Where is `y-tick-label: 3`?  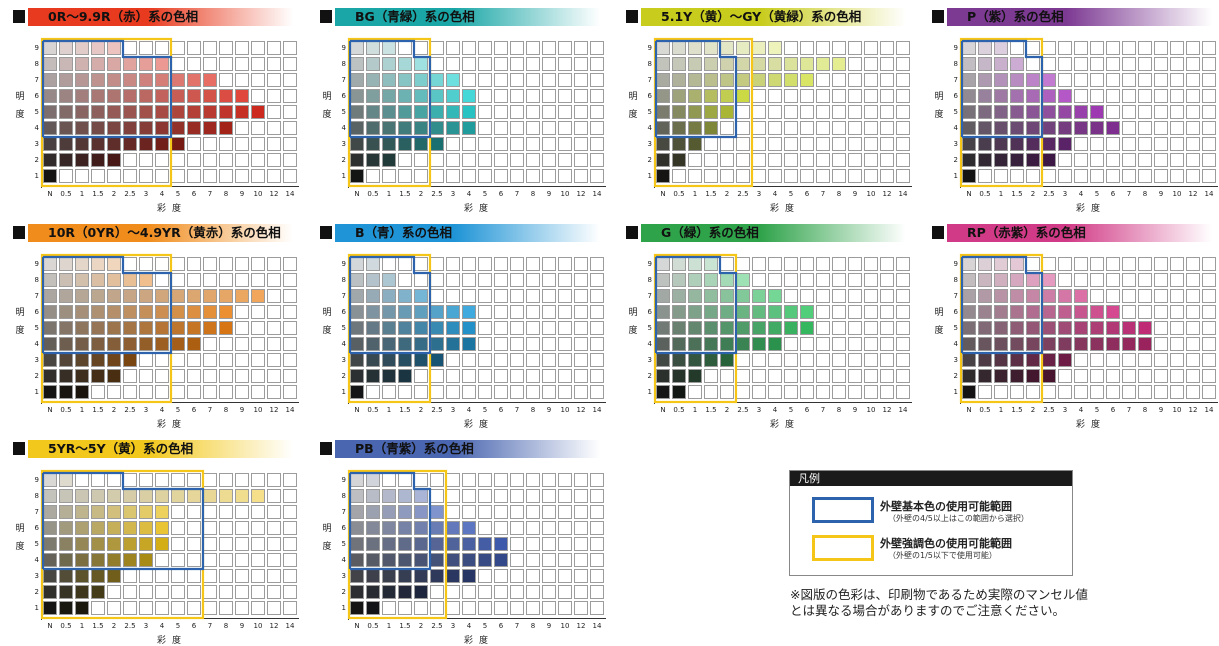
y-tick-label: 3 is located at coordinates (36, 144).